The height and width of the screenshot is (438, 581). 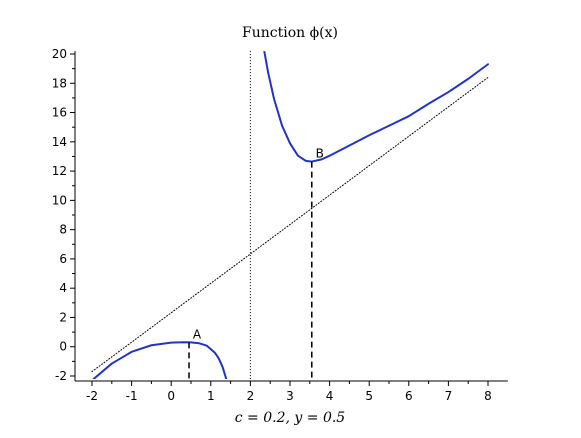 What do you see at coordinates (92, 396) in the screenshot?
I see `x-tick-label: -2` at bounding box center [92, 396].